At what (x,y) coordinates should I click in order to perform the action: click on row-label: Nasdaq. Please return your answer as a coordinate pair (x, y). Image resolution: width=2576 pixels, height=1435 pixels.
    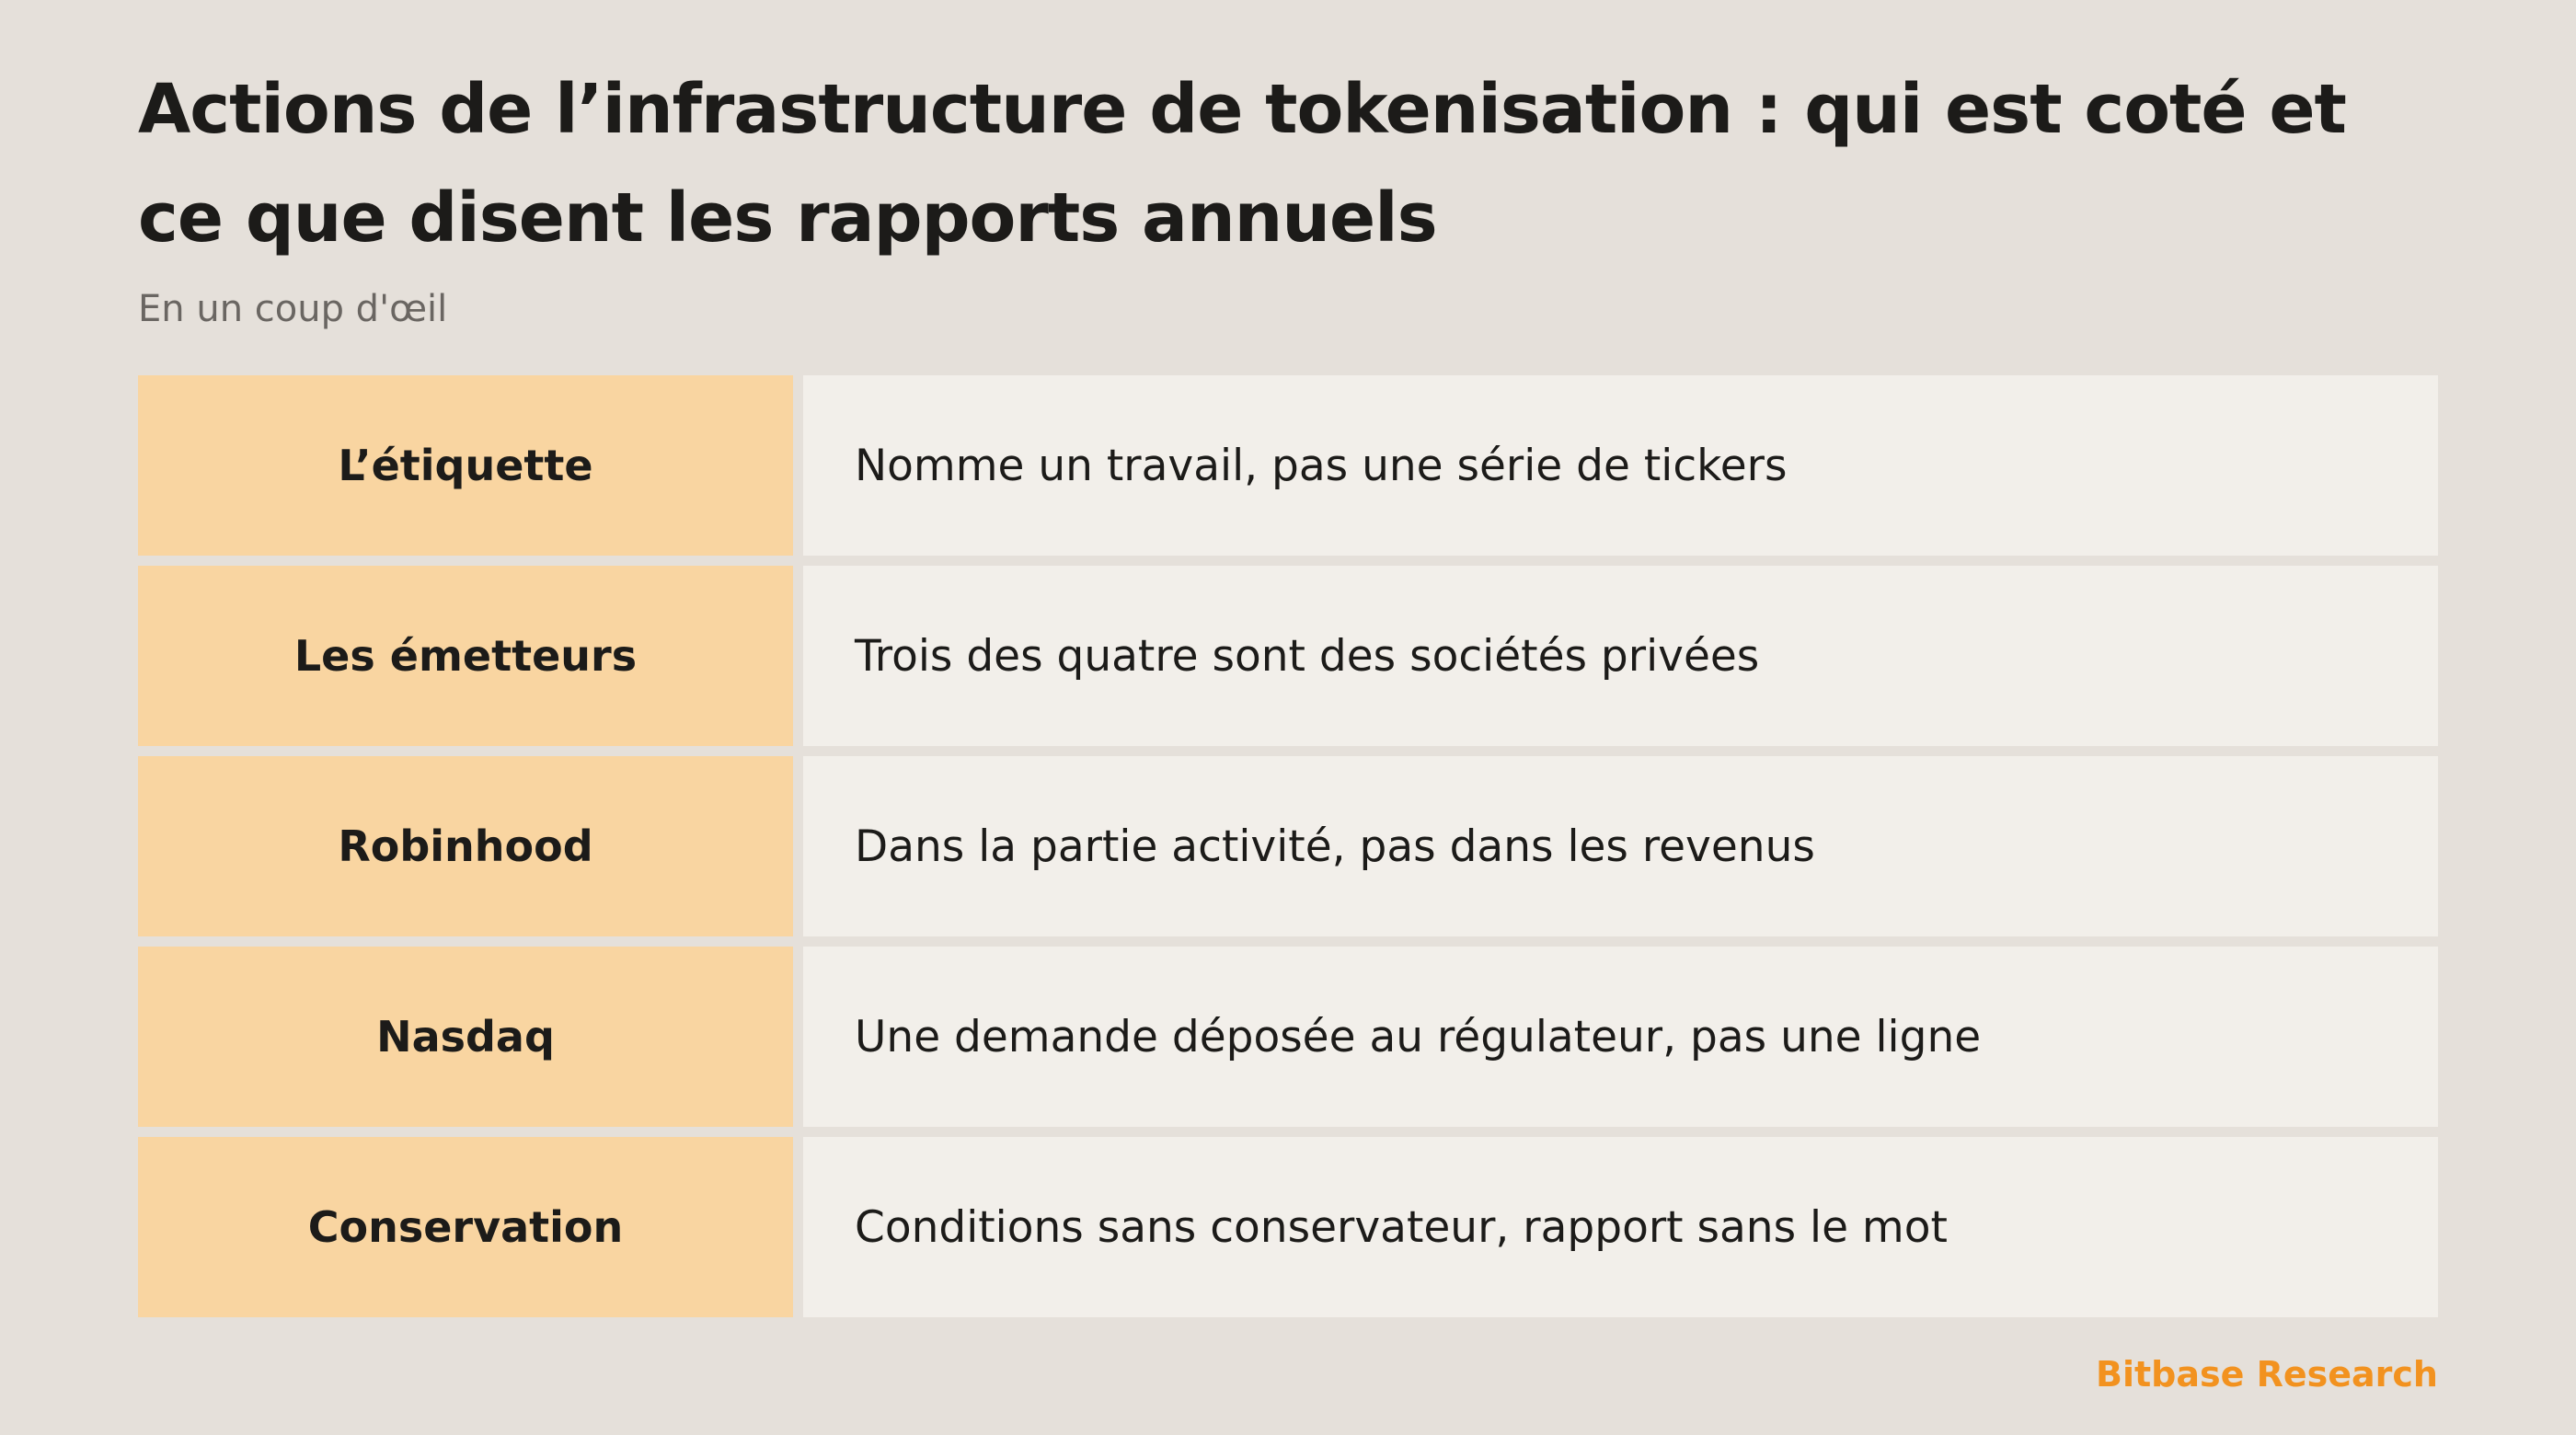
    Looking at the image, I should click on (465, 1037).